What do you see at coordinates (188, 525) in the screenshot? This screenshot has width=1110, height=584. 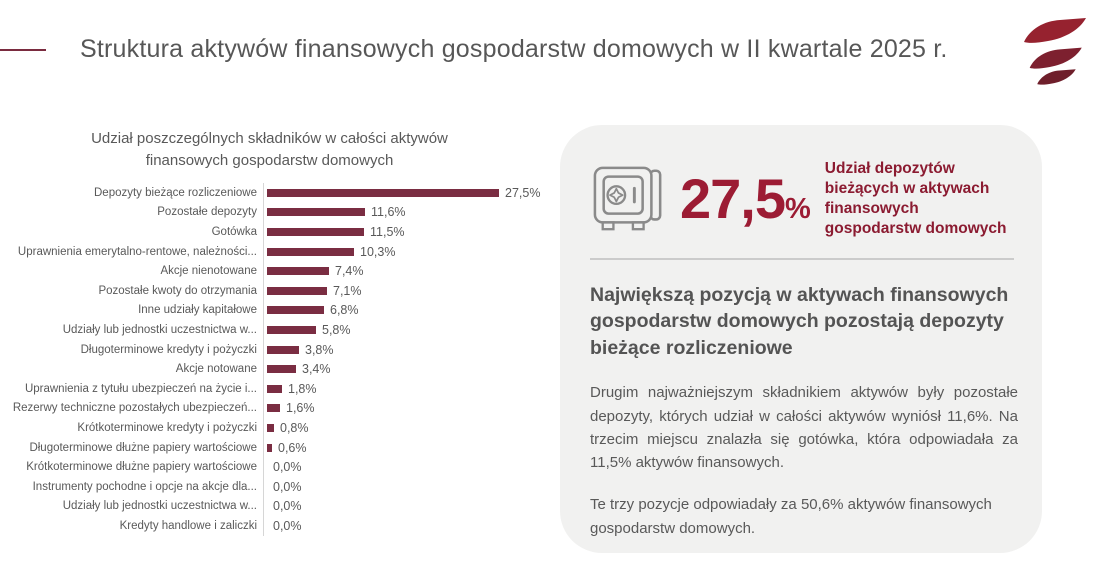 I see `category-label: Kredyty handlowe i zaliczki` at bounding box center [188, 525].